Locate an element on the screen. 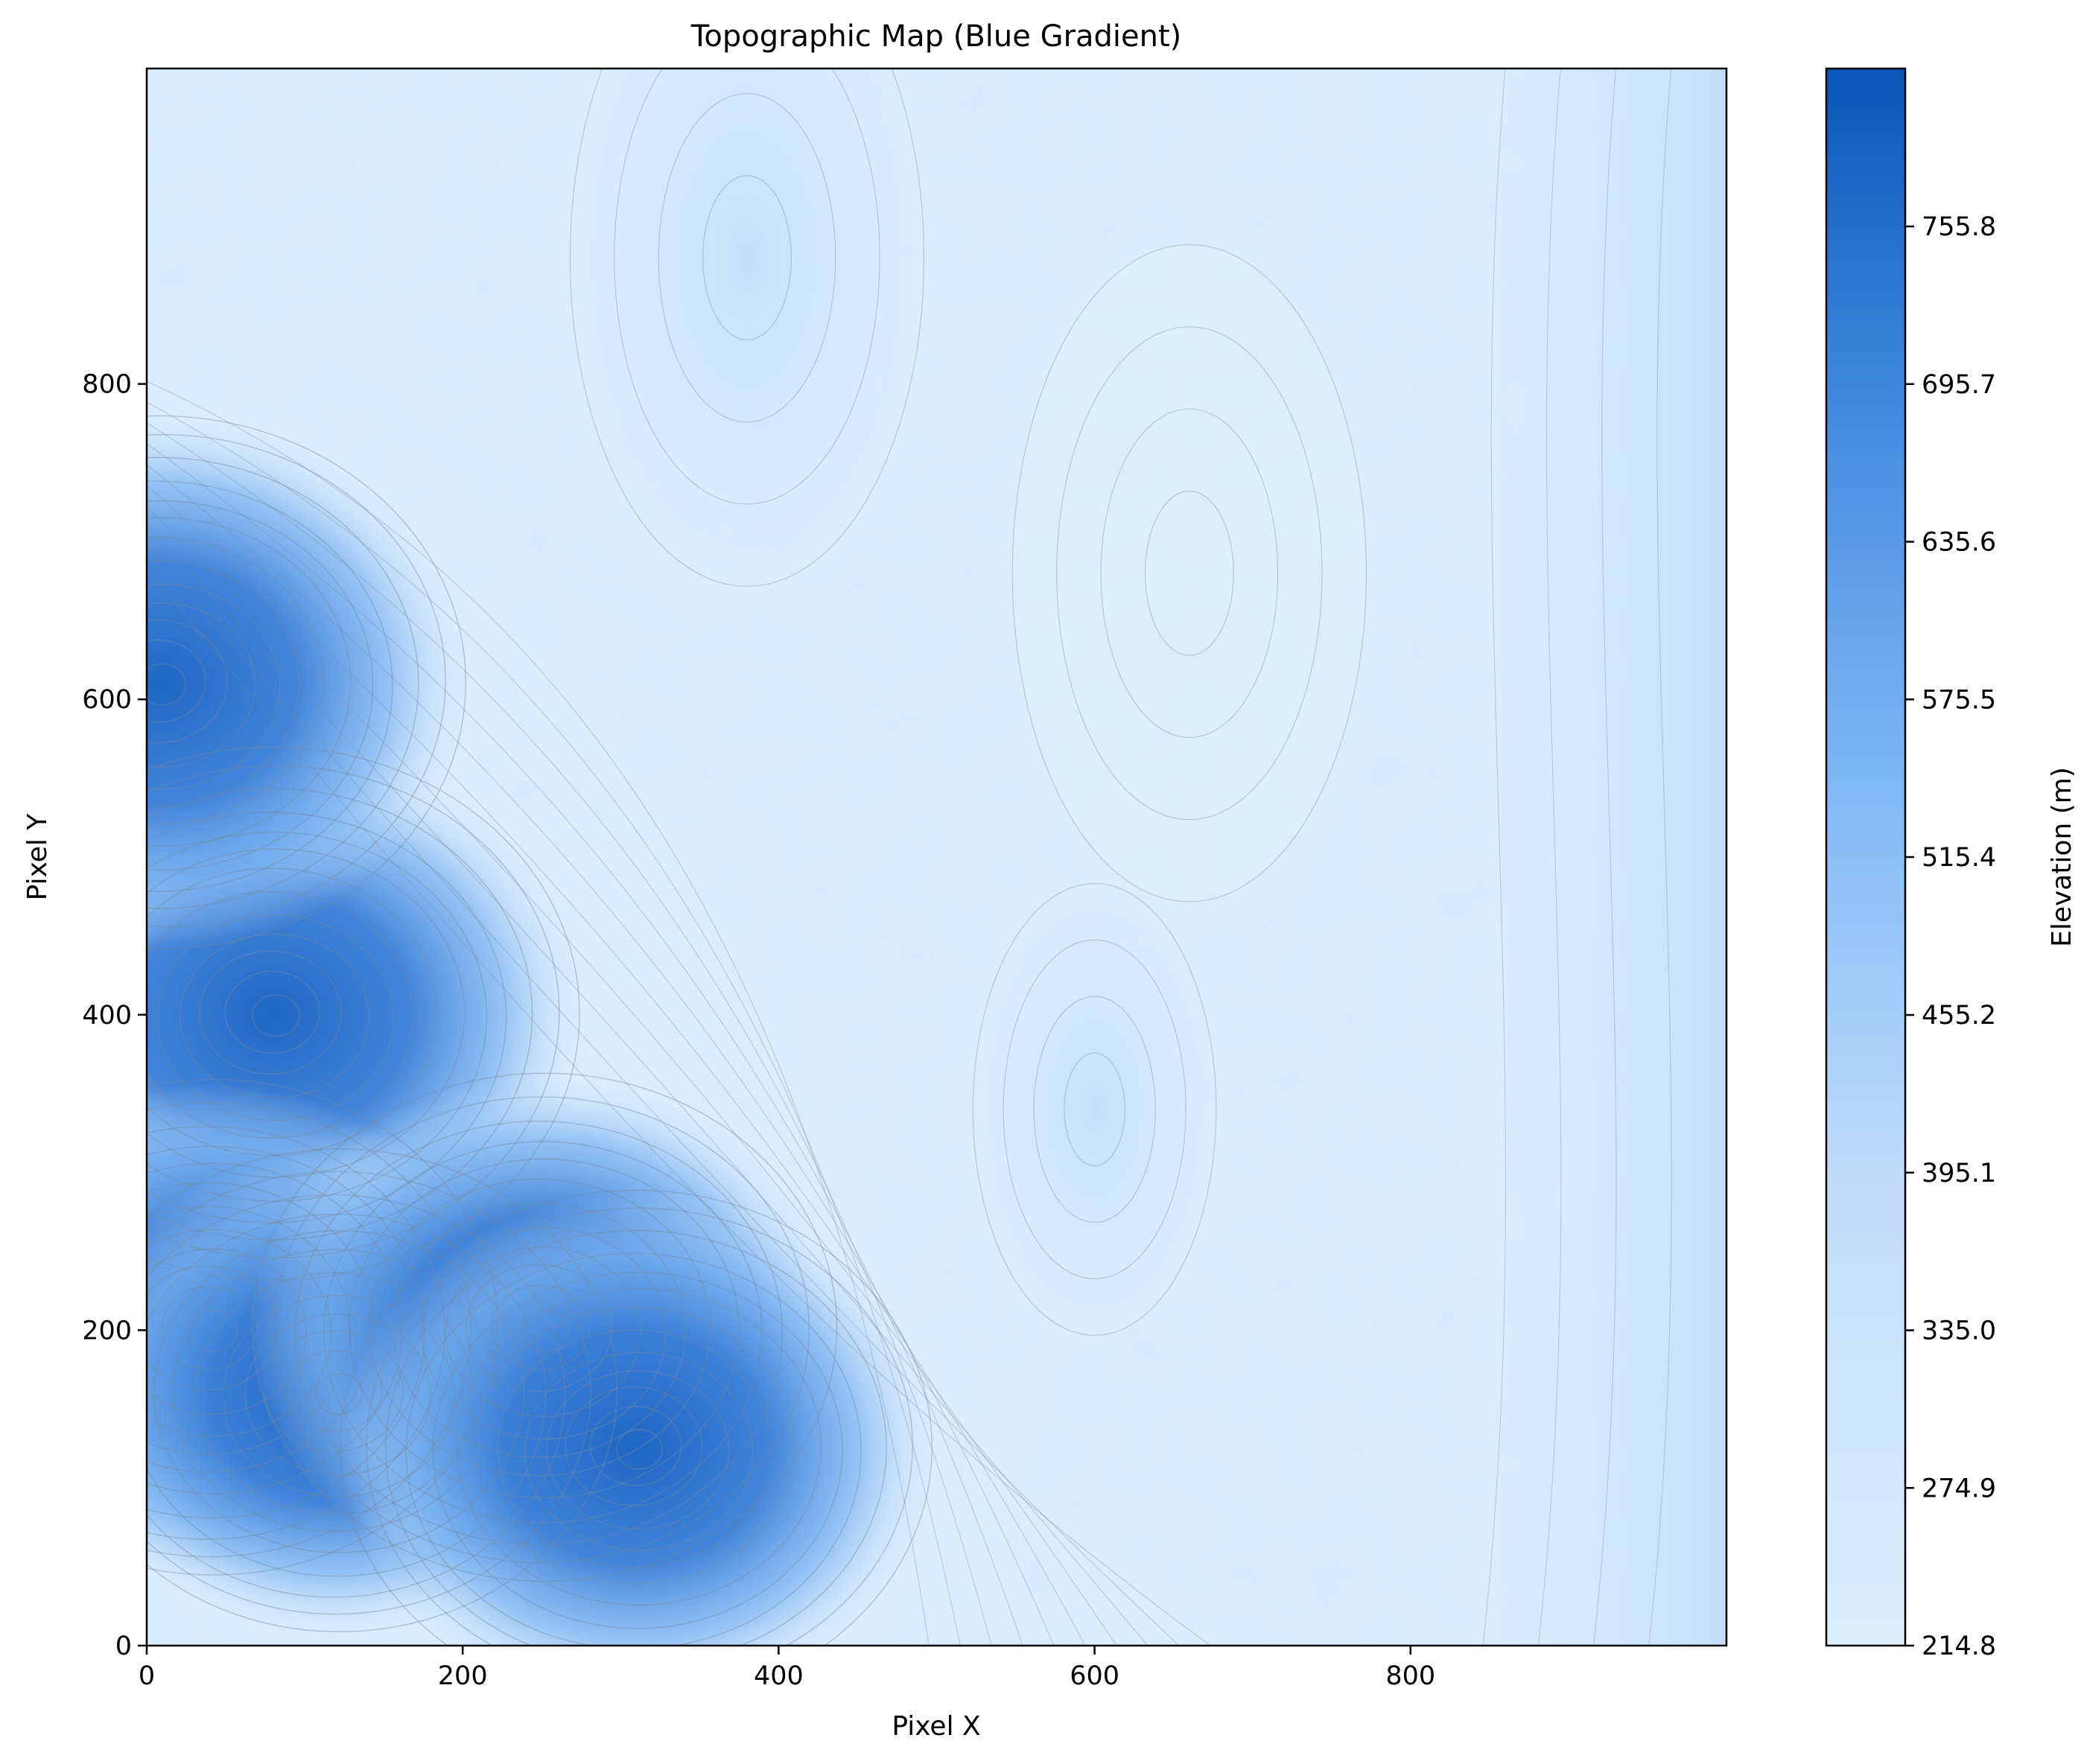 This screenshot has height=1764, width=2081. colorbar-tick-label: 635.6 is located at coordinates (1959, 543).